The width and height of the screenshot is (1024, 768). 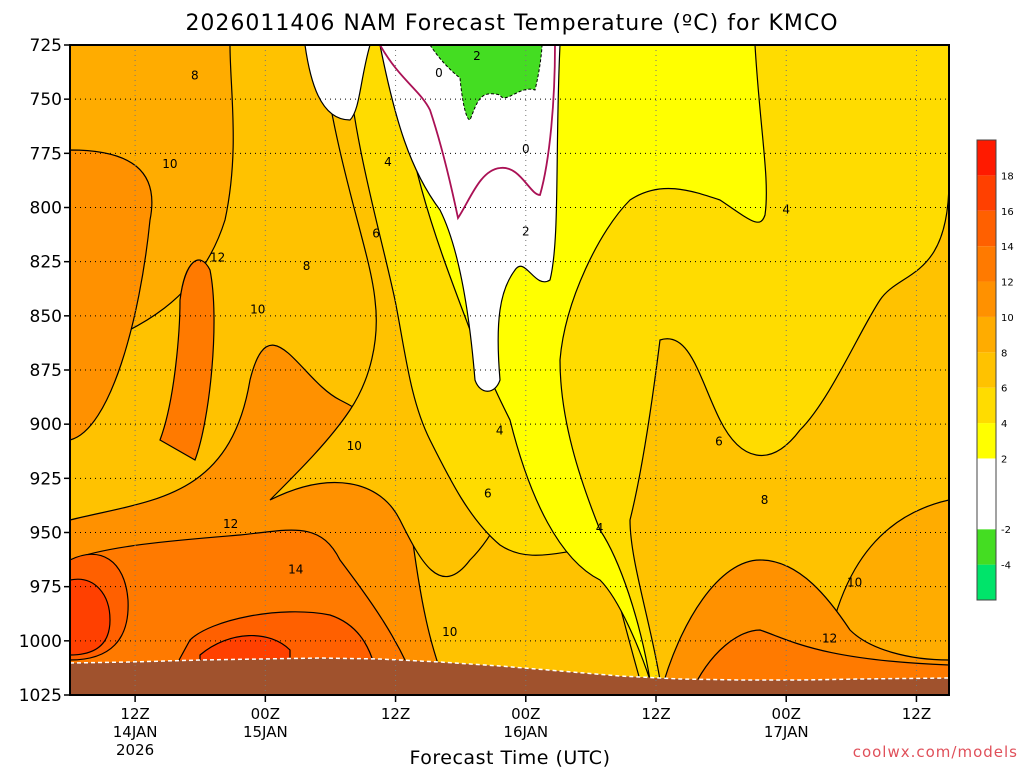 I want to click on y-tick-label: 775, so click(x=46, y=154).